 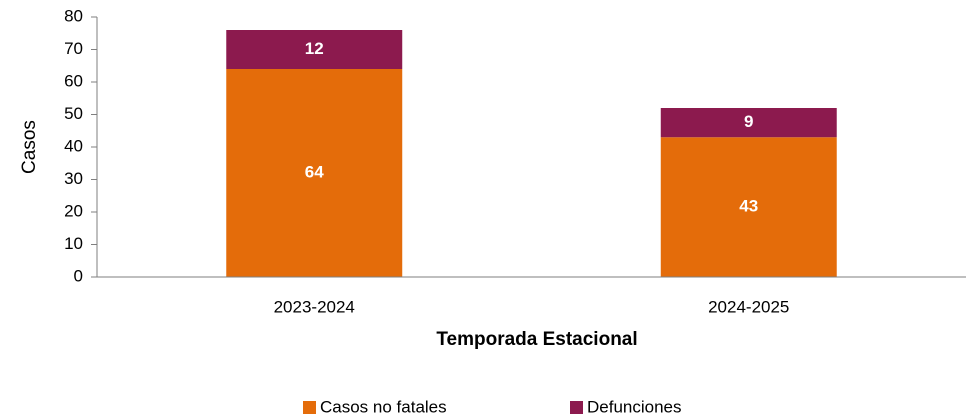 What do you see at coordinates (73, 80) in the screenshot?
I see `y-tick-label: 60` at bounding box center [73, 80].